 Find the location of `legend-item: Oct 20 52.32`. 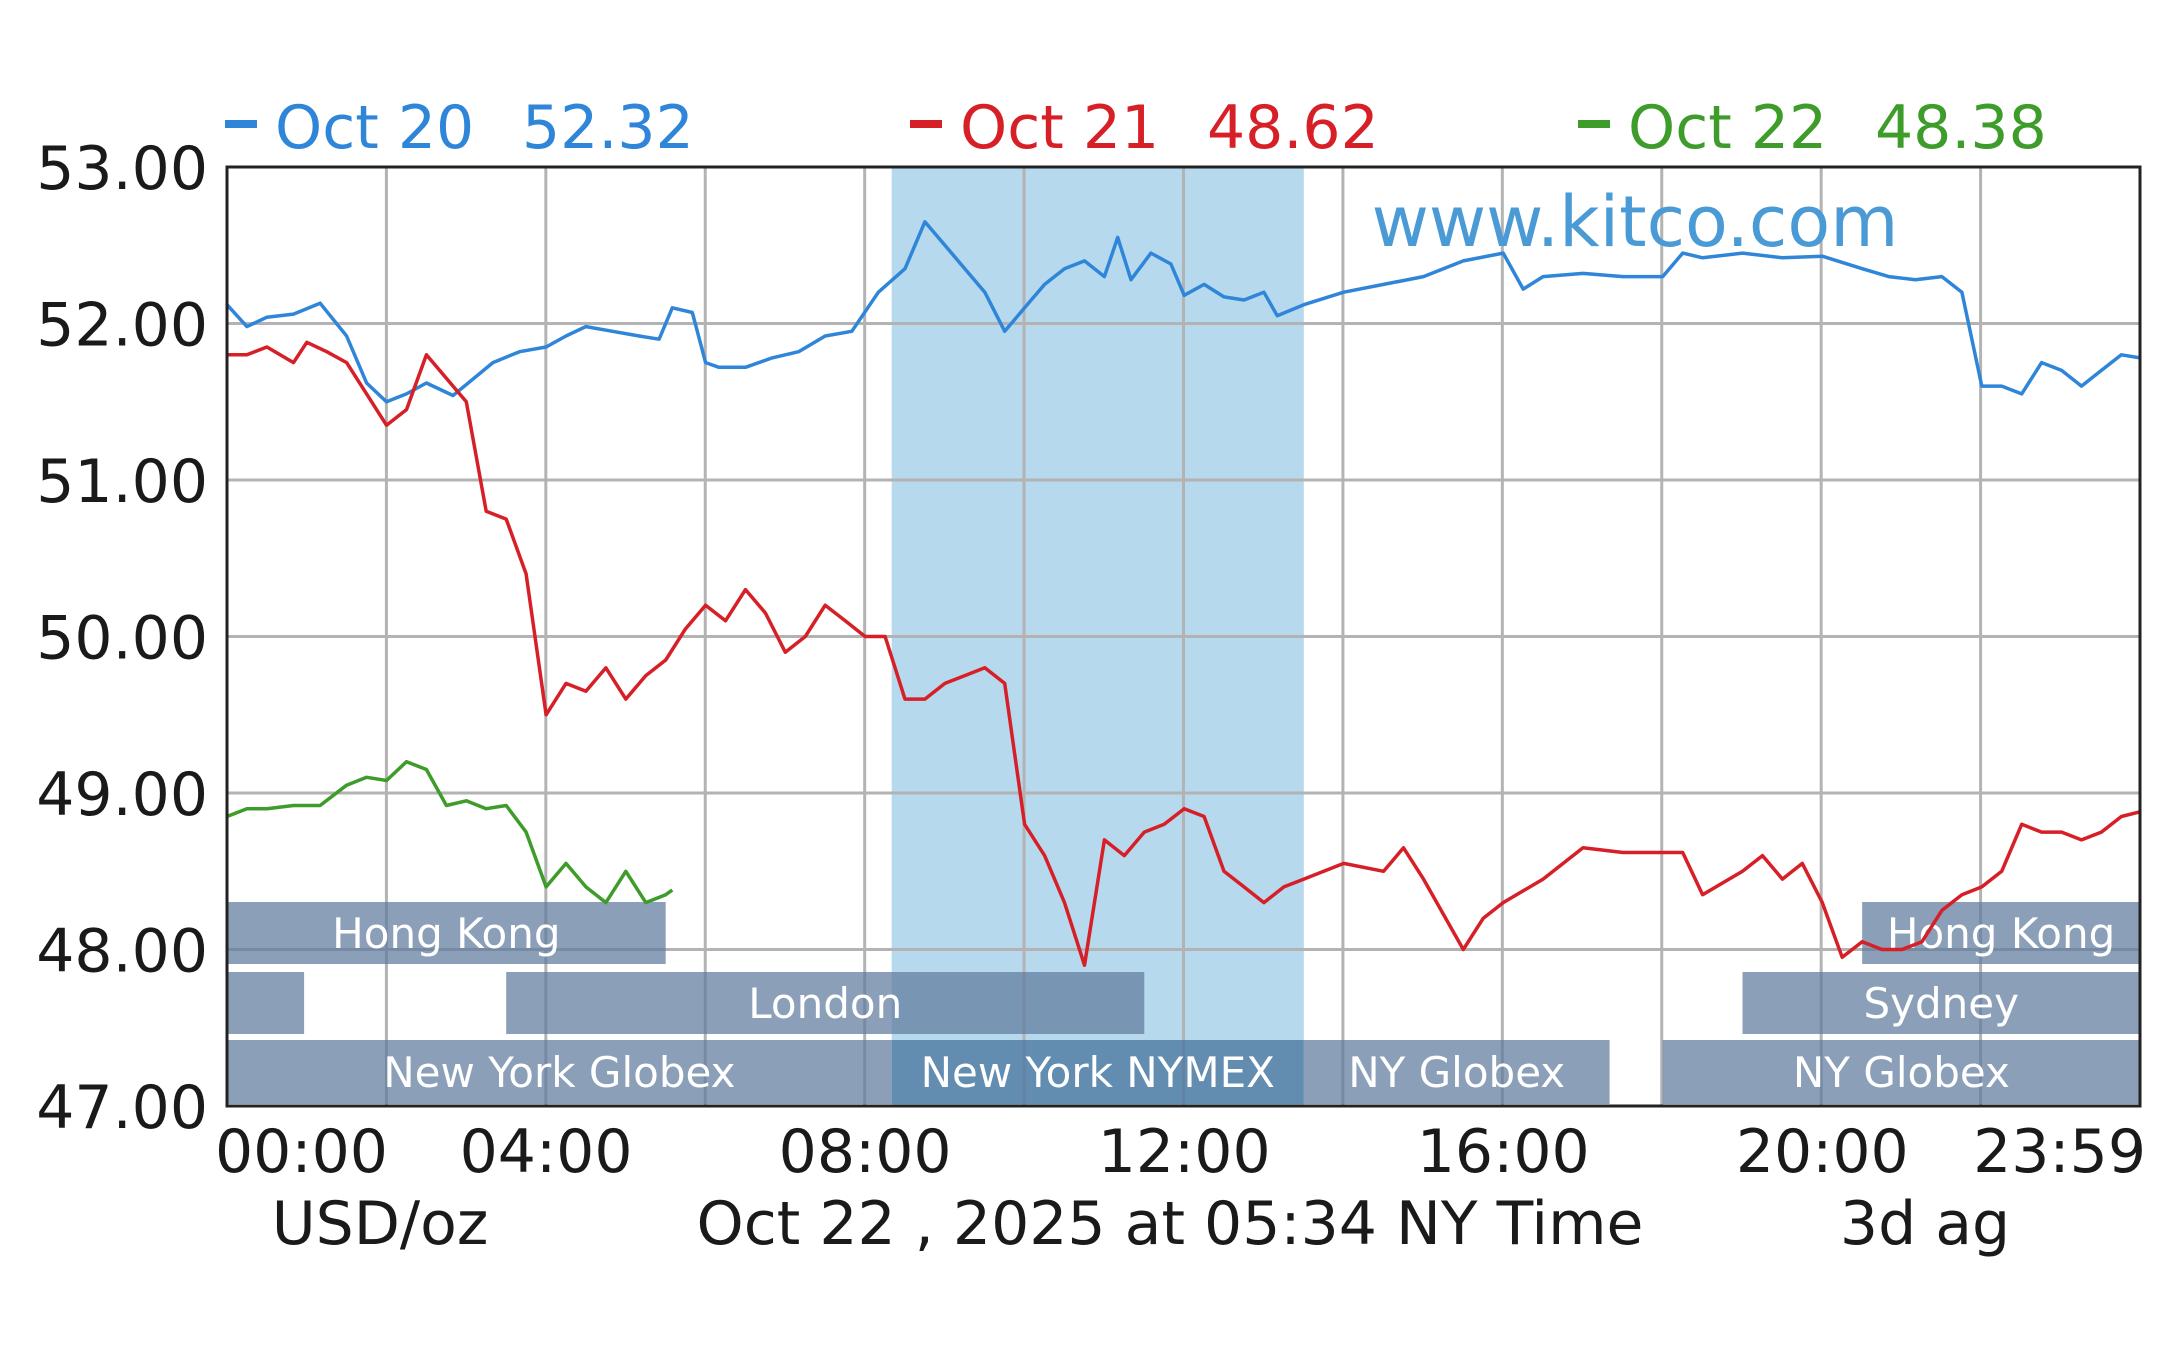

legend-item: Oct 20 52.32 is located at coordinates (459, 128).